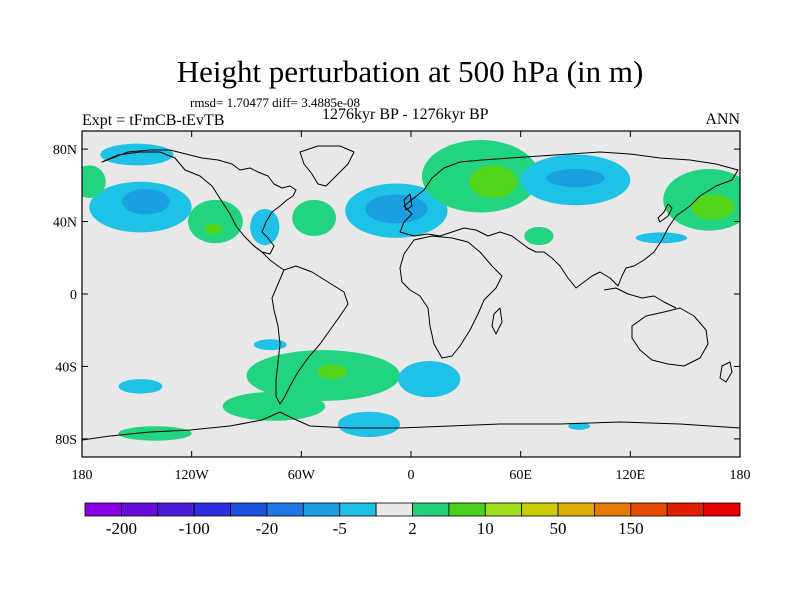 This screenshot has height=600, width=800. I want to click on anomaly-e-us-neg, so click(265, 227).